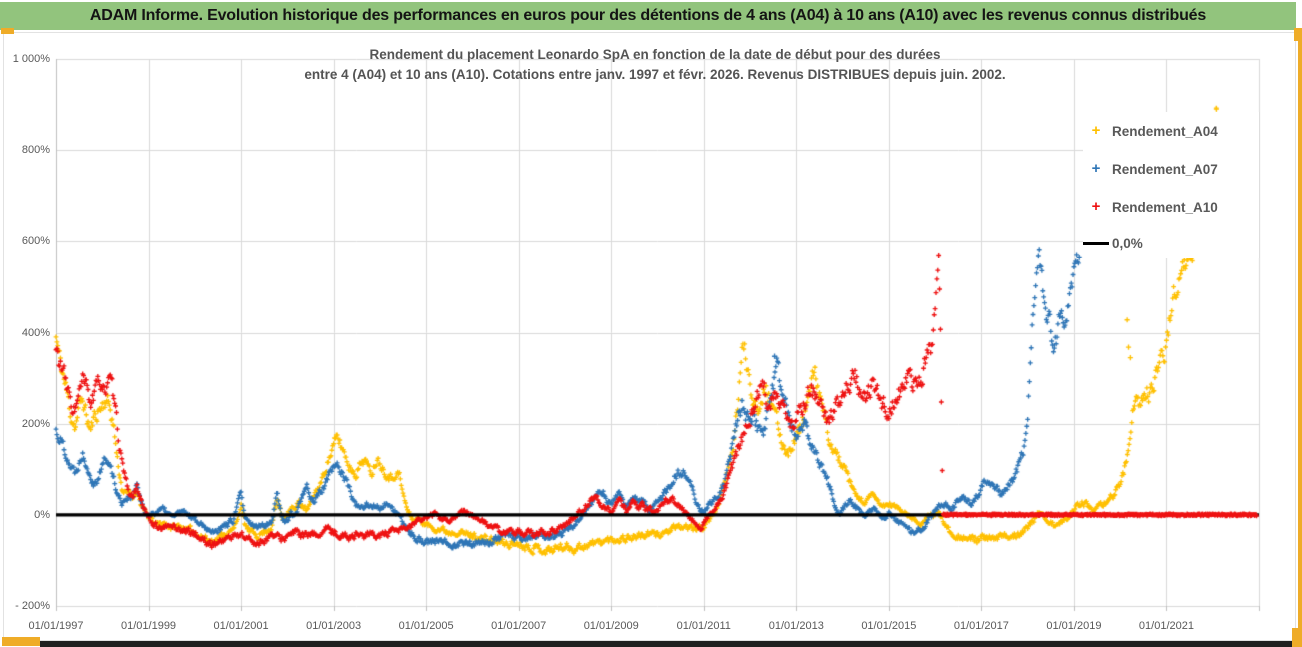 The height and width of the screenshot is (647, 1302). Describe the element at coordinates (1165, 131) in the screenshot. I see `legend-label: Rendement_A04` at that location.